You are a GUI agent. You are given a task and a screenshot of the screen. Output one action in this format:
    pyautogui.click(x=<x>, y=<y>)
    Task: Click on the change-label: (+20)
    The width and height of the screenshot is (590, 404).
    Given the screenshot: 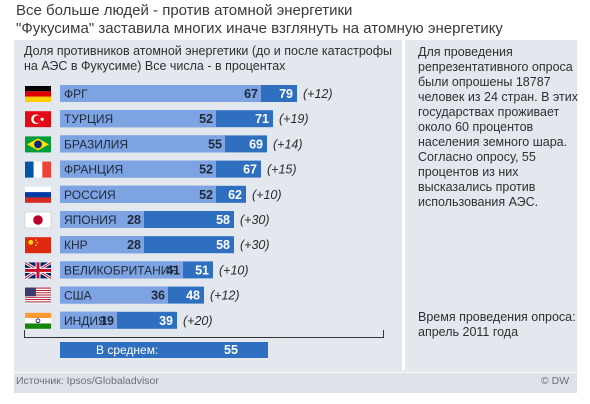 What is the action you would take?
    pyautogui.click(x=198, y=321)
    